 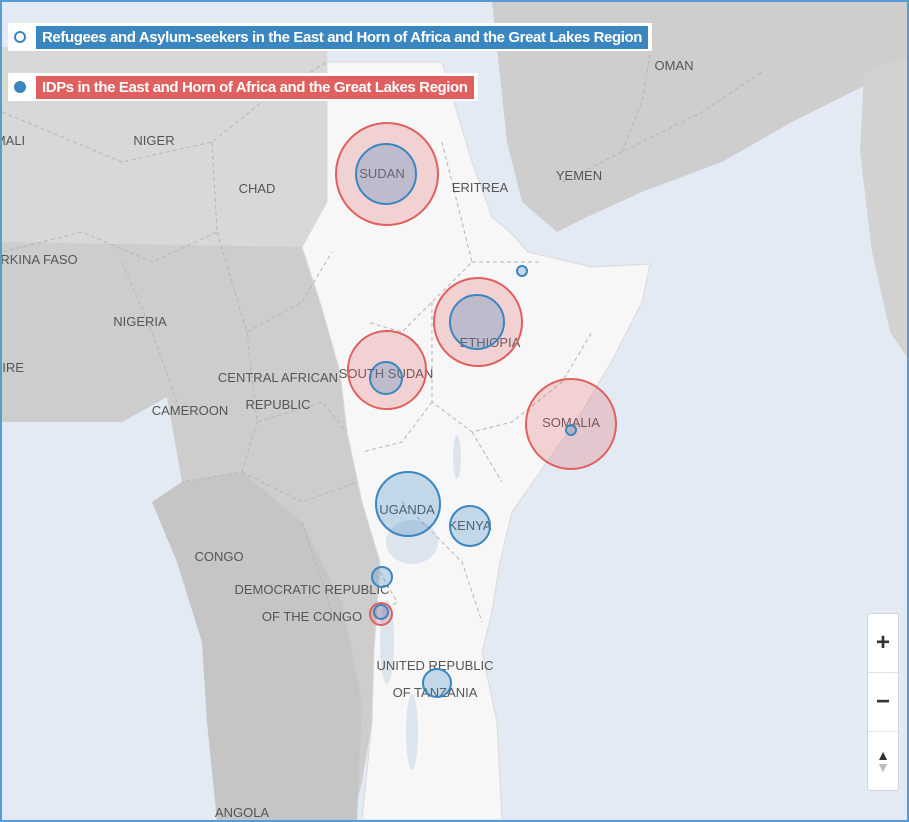 I want to click on label-burkina-faso: BURKINA FASO, so click(x=40, y=259).